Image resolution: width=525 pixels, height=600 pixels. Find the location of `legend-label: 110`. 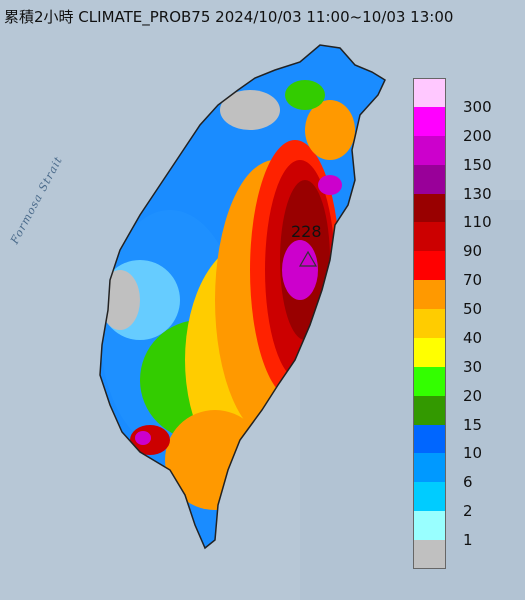

legend-label: 110 is located at coordinates (477, 222).